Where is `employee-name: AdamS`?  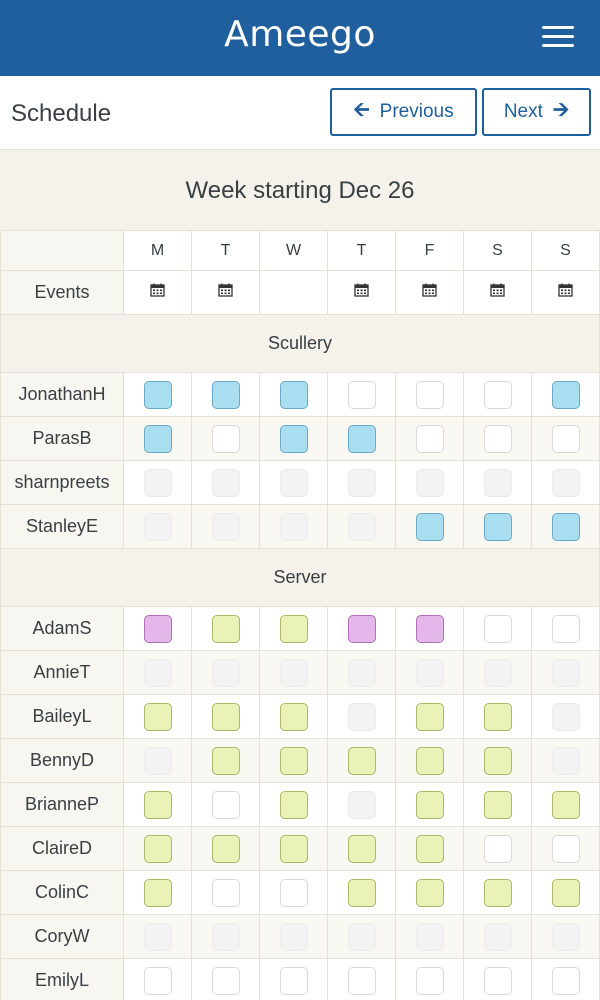 employee-name: AdamS is located at coordinates (62, 628).